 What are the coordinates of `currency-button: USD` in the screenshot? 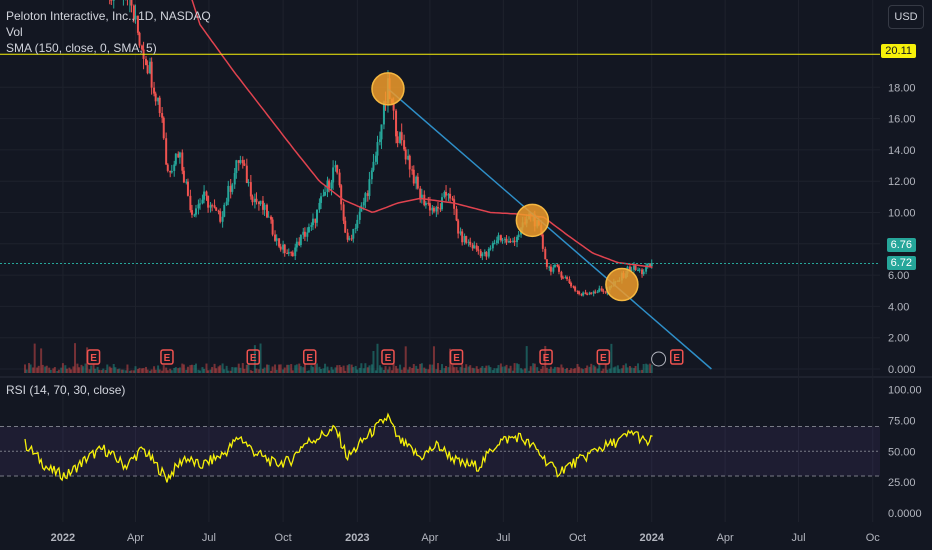 It's located at (906, 17).